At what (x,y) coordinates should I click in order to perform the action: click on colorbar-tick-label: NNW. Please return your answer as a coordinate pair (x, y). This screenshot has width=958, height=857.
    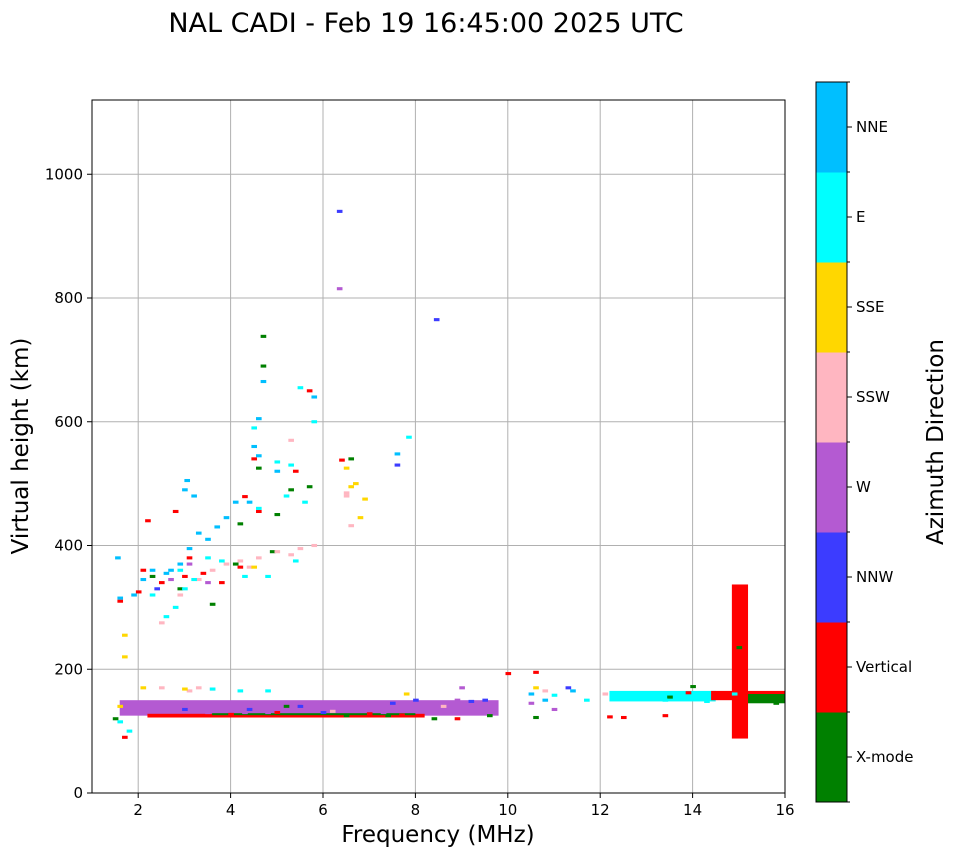
    Looking at the image, I should click on (874, 577).